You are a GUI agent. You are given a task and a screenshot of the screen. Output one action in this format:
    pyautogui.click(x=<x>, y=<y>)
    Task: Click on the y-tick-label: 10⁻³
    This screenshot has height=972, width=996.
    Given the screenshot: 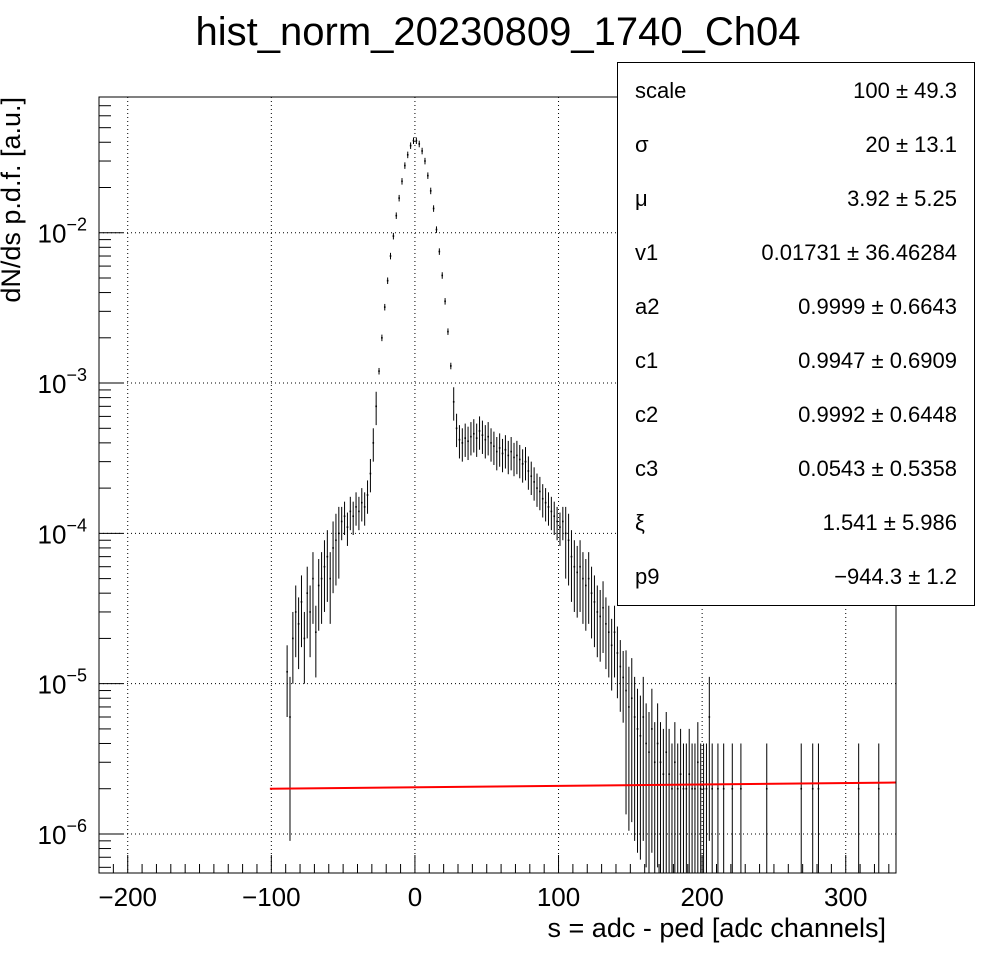 What is the action you would take?
    pyautogui.click(x=62, y=382)
    